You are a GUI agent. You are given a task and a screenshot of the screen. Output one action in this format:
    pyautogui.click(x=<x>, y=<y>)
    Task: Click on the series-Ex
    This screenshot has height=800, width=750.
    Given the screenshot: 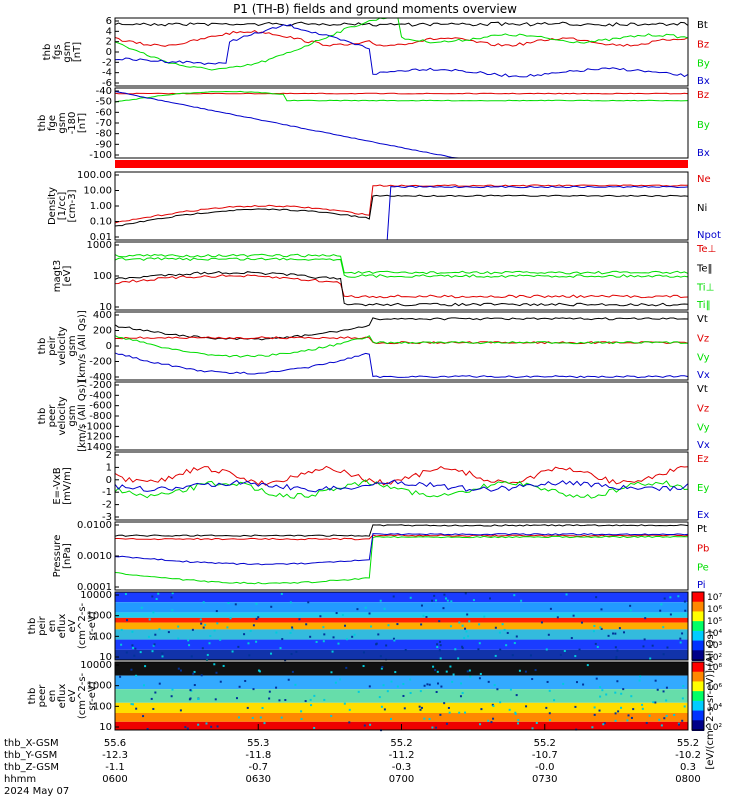 What is the action you would take?
    pyautogui.click(x=401, y=486)
    